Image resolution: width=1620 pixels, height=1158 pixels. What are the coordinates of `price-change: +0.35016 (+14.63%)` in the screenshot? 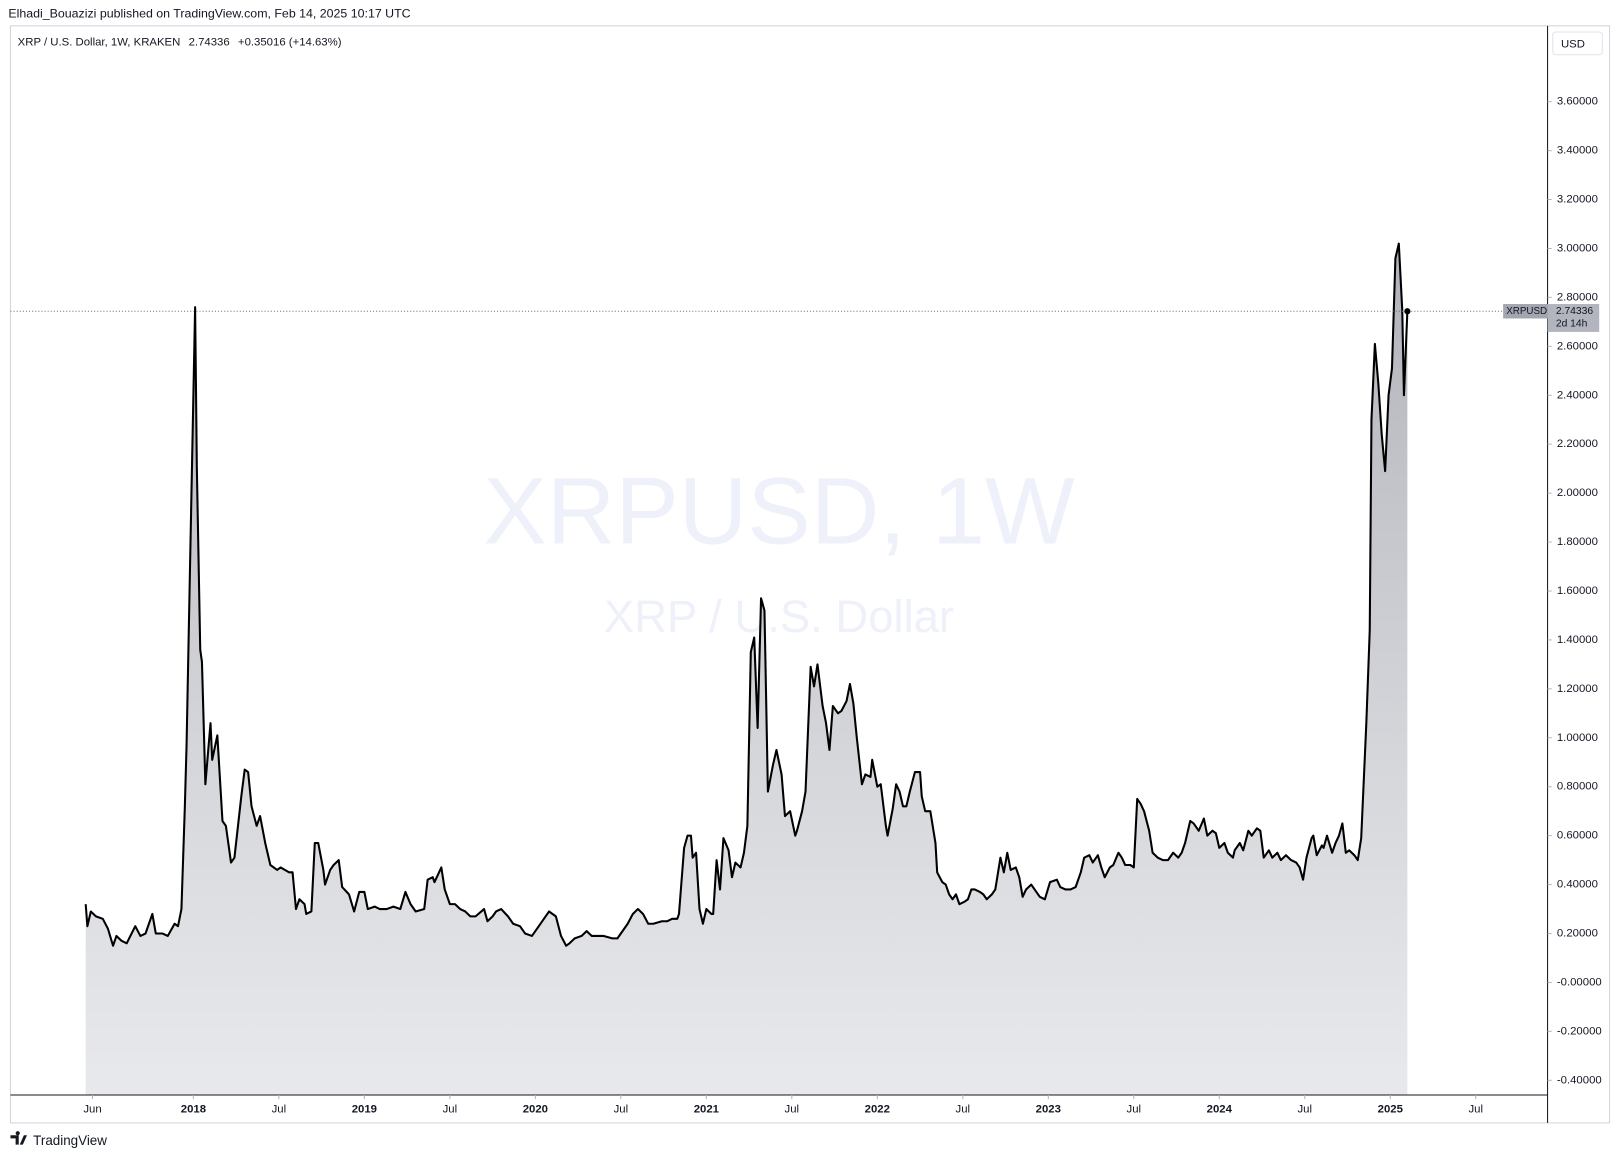 It's located at (290, 42).